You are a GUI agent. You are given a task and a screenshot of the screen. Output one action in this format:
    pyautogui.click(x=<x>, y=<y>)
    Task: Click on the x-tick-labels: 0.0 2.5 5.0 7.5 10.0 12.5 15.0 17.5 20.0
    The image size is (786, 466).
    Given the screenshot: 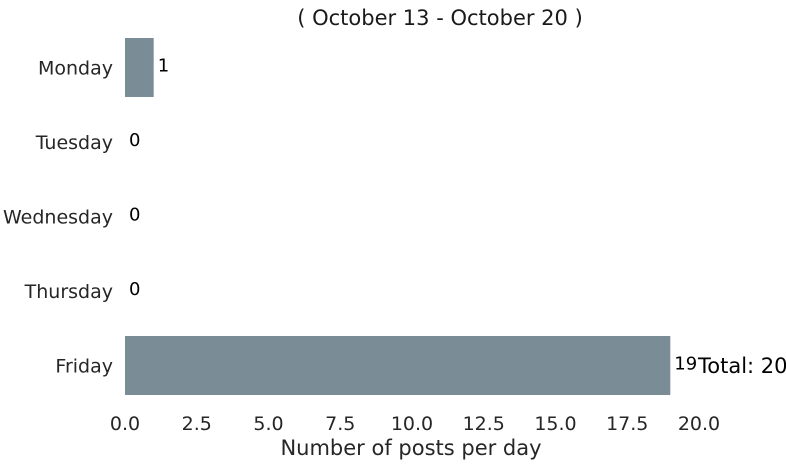 What is the action you would take?
    pyautogui.click(x=415, y=424)
    